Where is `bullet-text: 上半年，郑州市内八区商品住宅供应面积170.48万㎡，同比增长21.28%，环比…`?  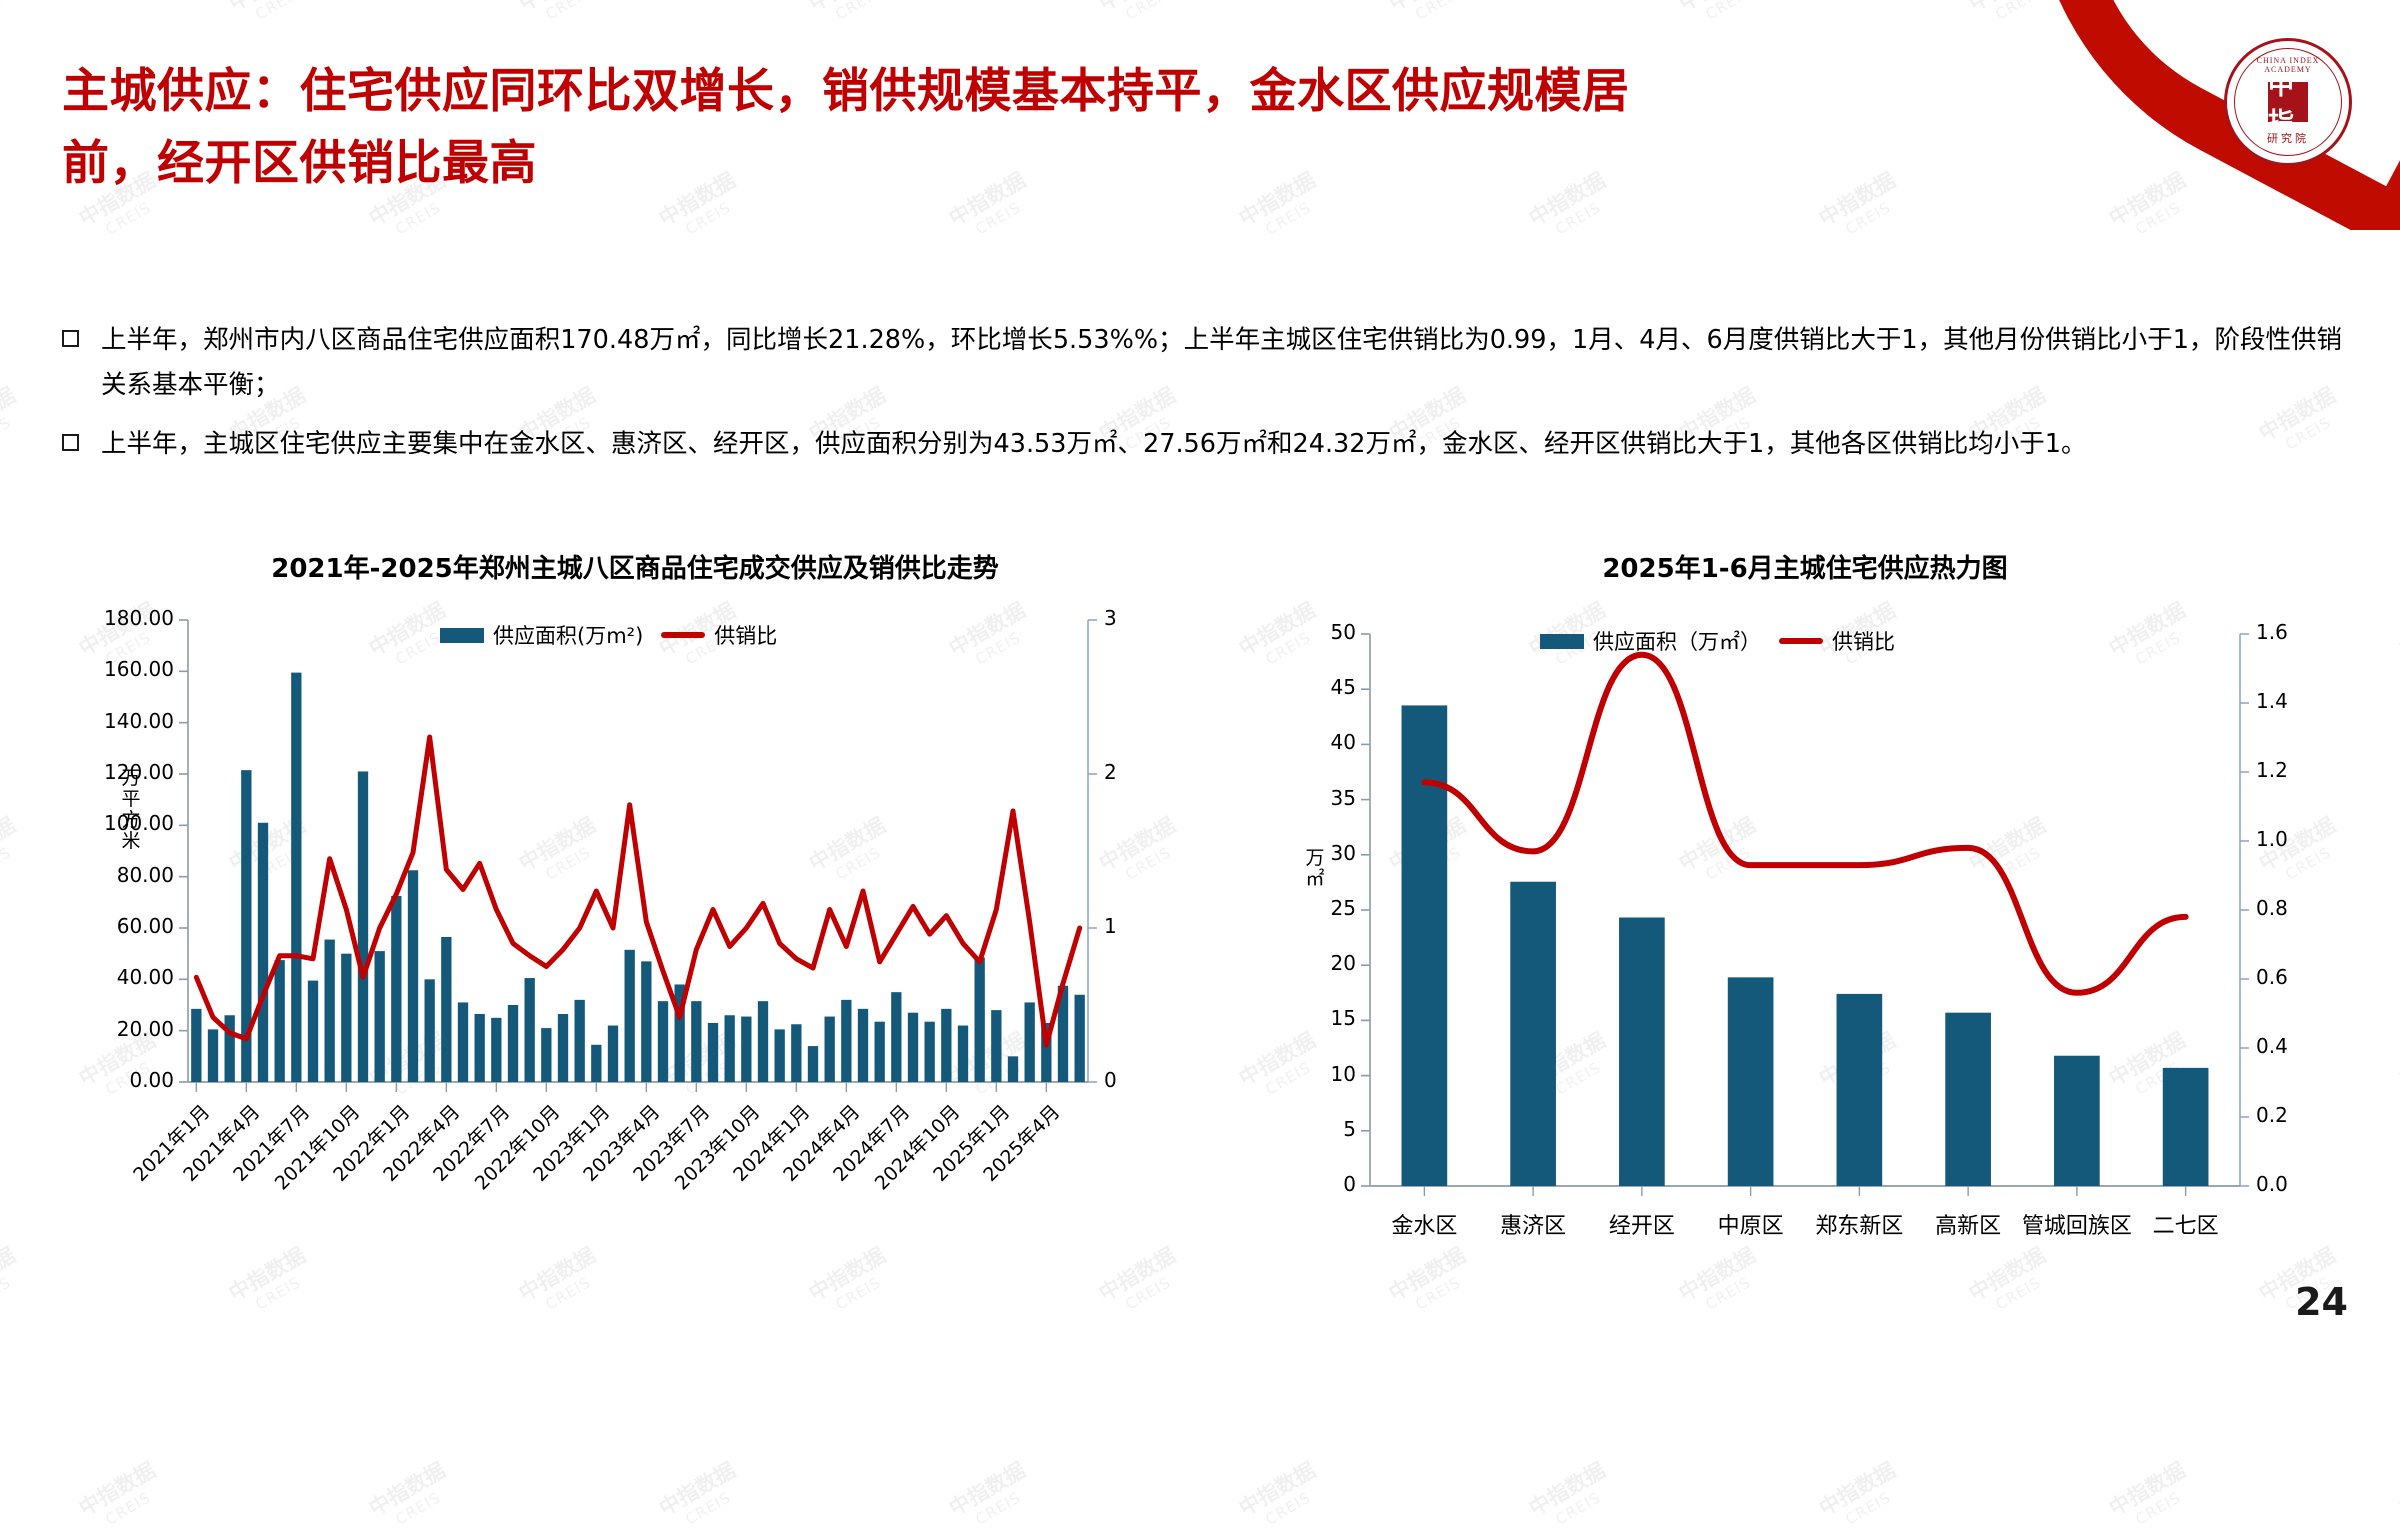
bullet-text: 上半年，郑州市内八区商品住宅供应面积170.48万㎡，同比增长21.28%，环比… is located at coordinates (1221, 362).